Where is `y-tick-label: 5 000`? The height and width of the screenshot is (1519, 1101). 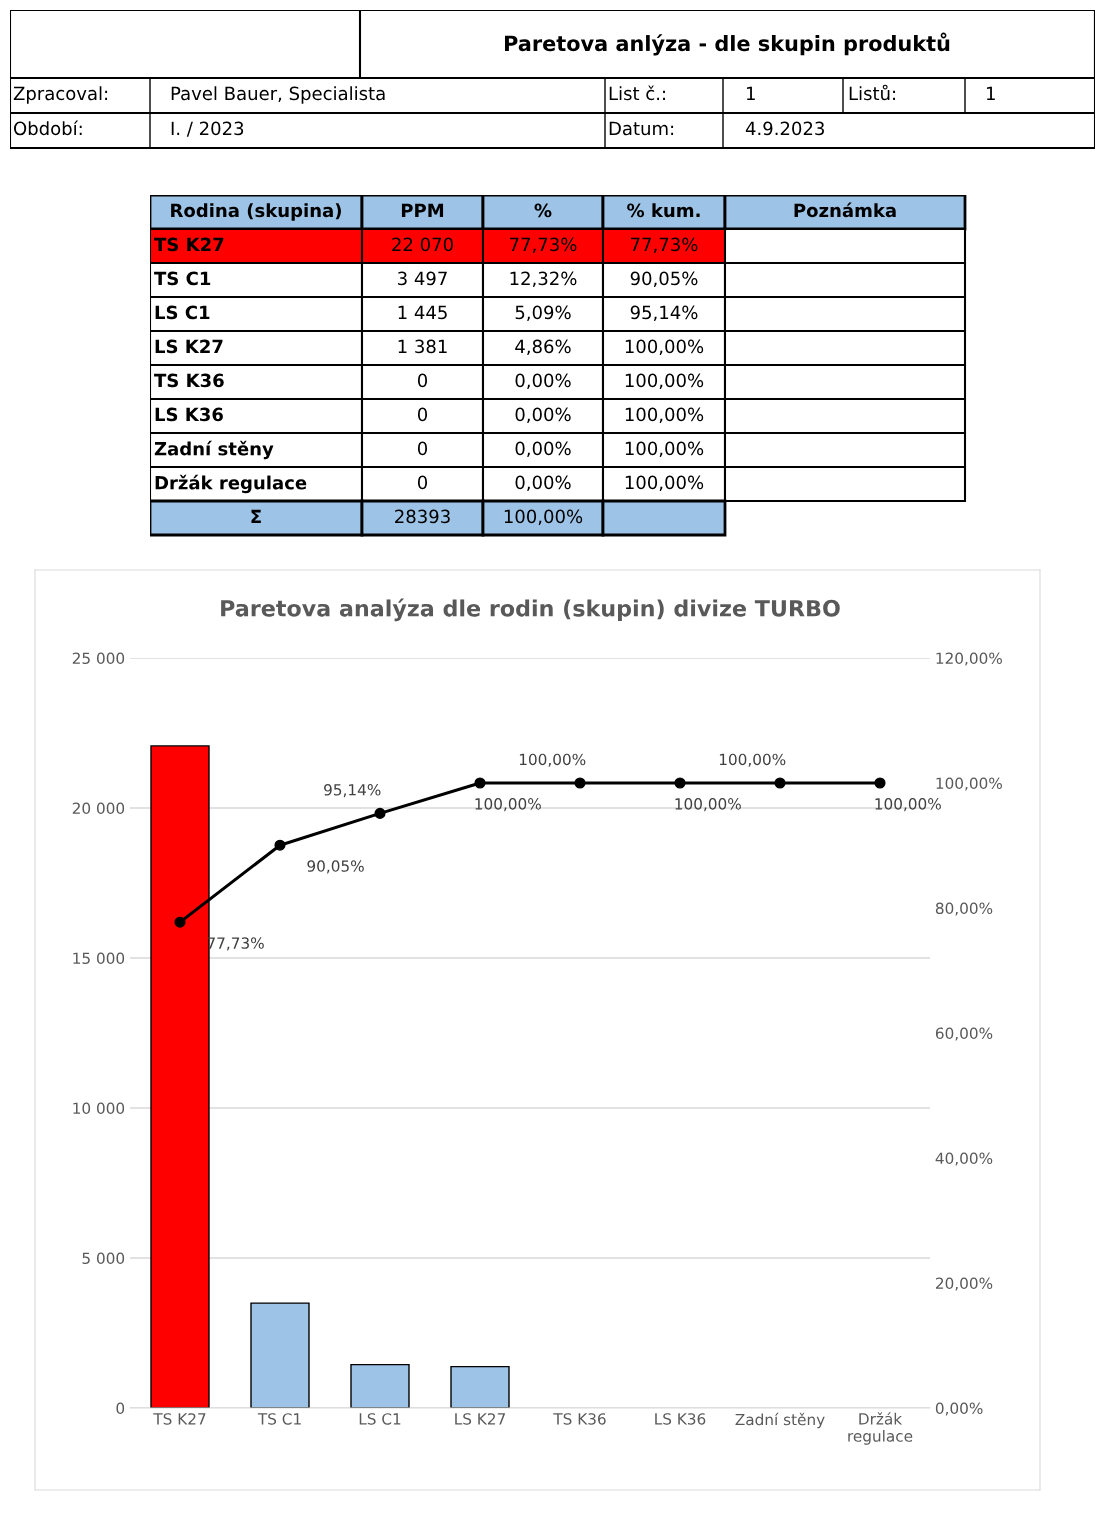 y-tick-label: 5 000 is located at coordinates (103, 1258).